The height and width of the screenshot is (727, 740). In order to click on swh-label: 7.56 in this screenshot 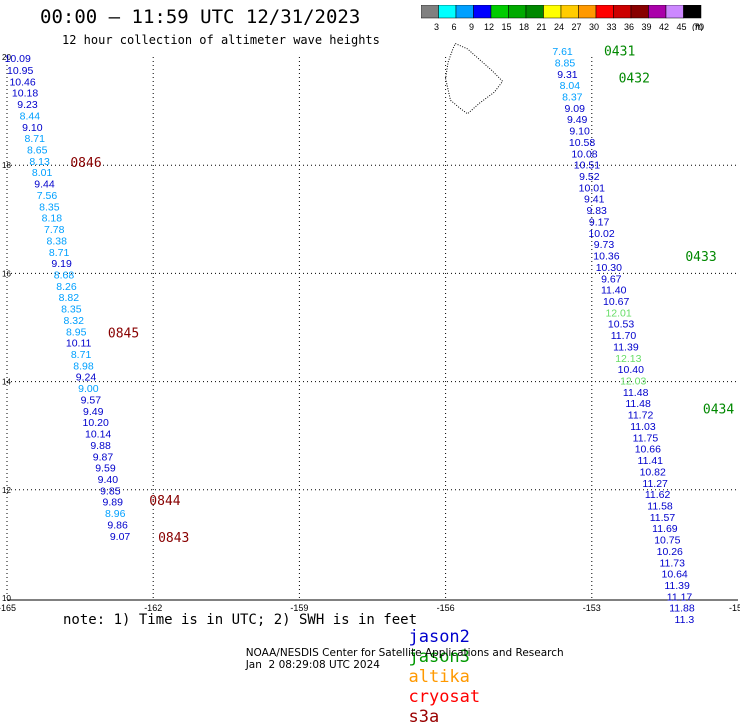, I will do `click(47, 196)`.